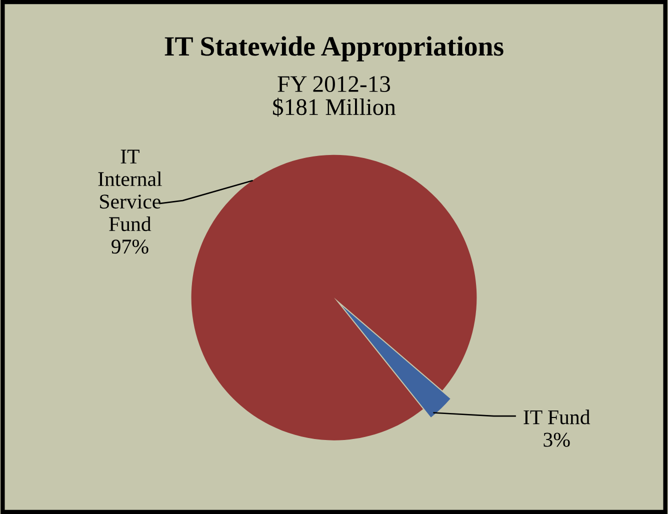 This screenshot has width=668, height=514. Describe the element at coordinates (130, 247) in the screenshot. I see `data-label: 97%` at that location.